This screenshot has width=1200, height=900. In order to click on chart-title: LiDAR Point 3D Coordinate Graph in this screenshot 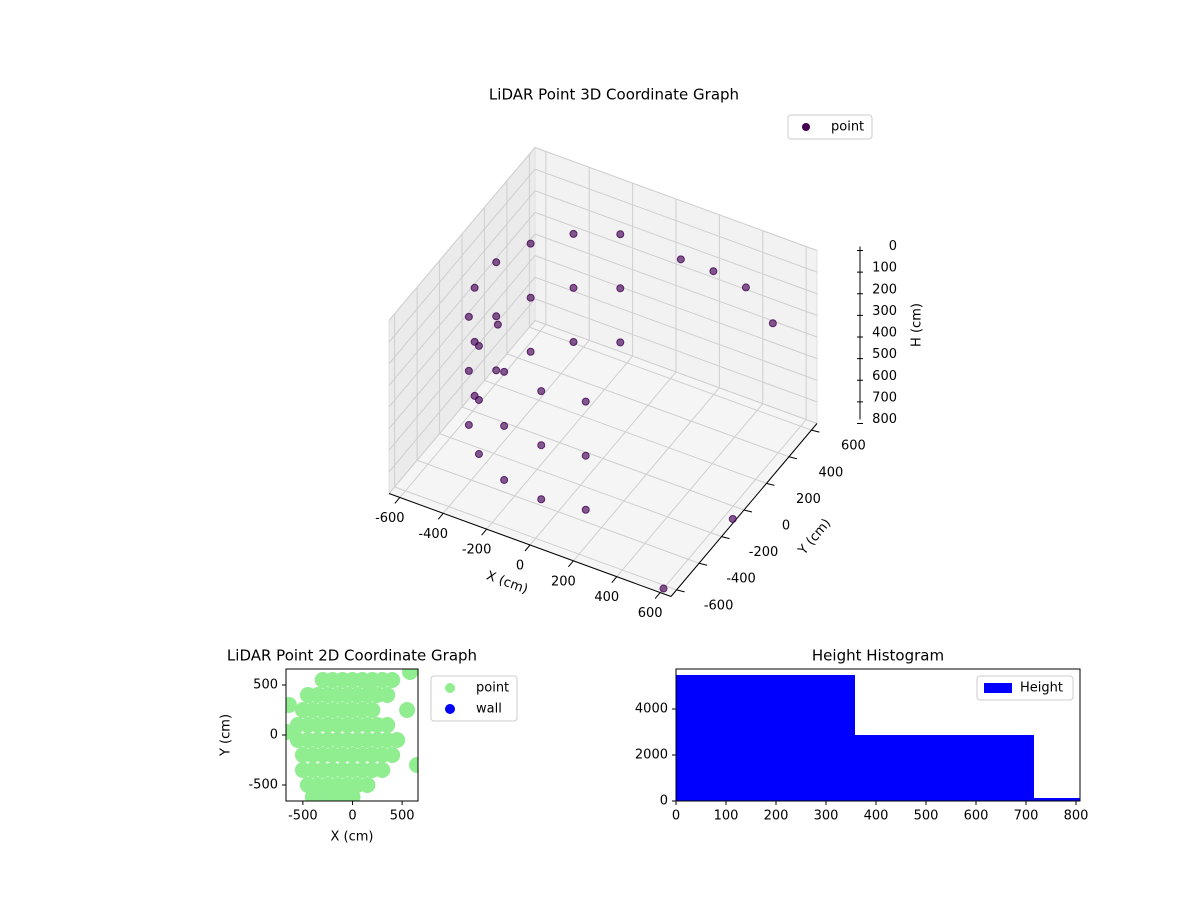, I will do `click(614, 95)`.